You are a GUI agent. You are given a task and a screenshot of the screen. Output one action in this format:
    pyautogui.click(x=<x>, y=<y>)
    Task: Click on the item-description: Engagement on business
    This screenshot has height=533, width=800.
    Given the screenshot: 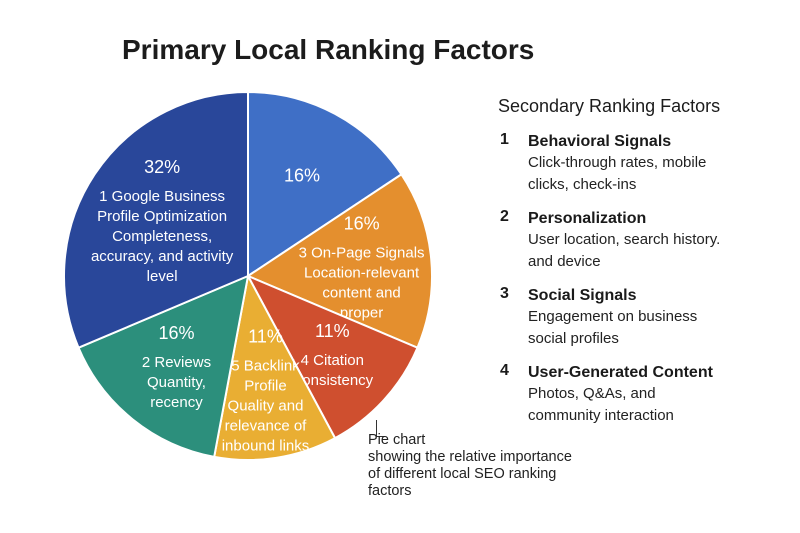 What is the action you would take?
    pyautogui.click(x=613, y=316)
    